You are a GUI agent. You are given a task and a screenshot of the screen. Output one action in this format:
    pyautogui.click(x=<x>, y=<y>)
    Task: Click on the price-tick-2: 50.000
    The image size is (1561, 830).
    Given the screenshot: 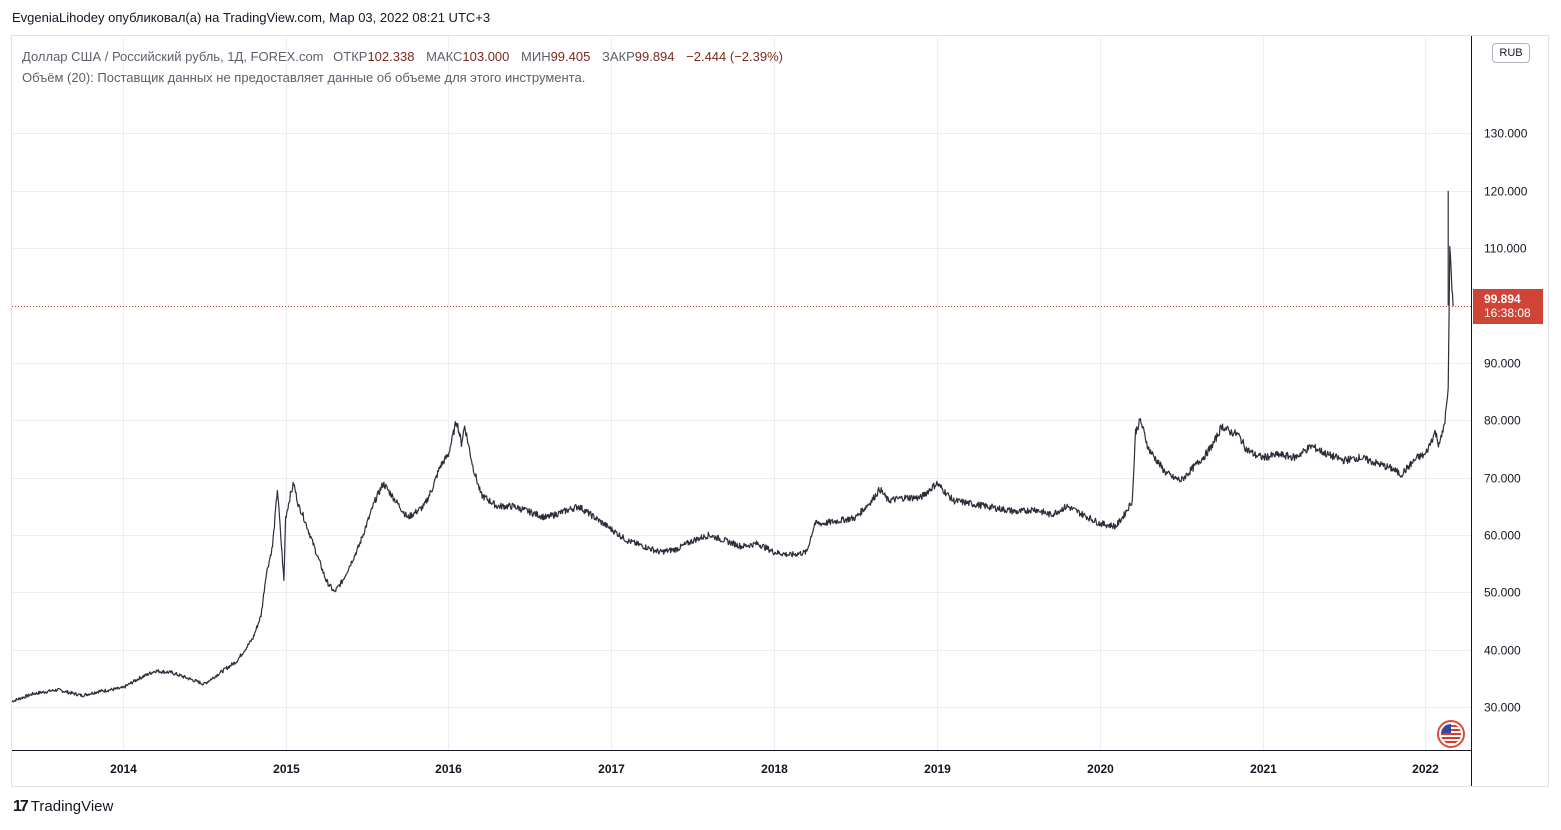 What is the action you would take?
    pyautogui.click(x=1502, y=593)
    